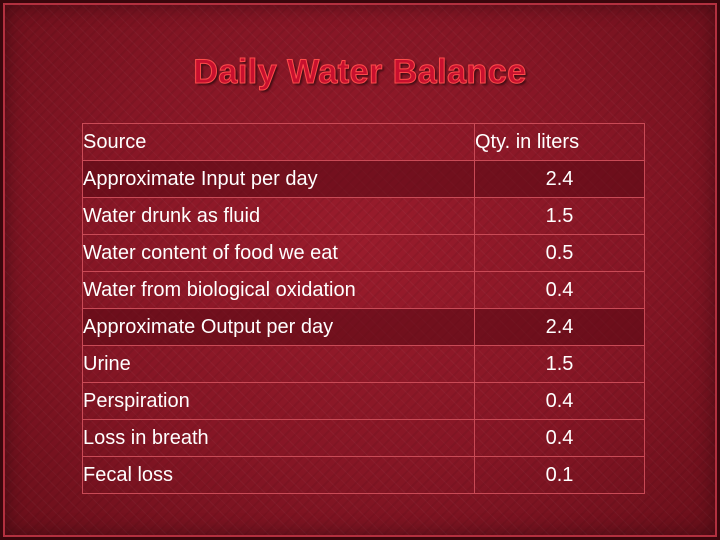 Image resolution: width=720 pixels, height=540 pixels. I want to click on table-row: Approximate Input per day 2.4, so click(363, 179).